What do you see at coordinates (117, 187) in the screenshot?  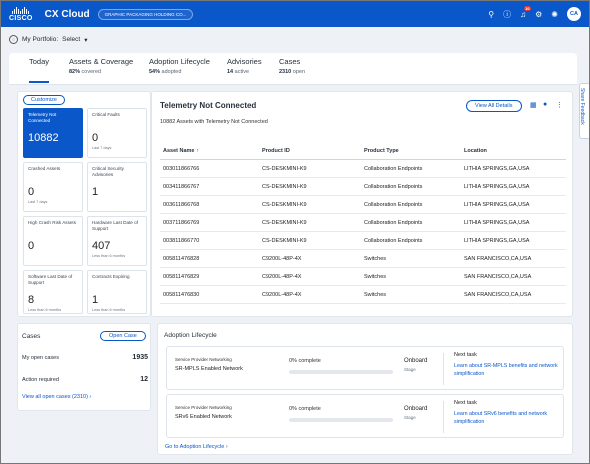 I see `kpi-critical-security-advisories: Critical Security Advisories 1` at bounding box center [117, 187].